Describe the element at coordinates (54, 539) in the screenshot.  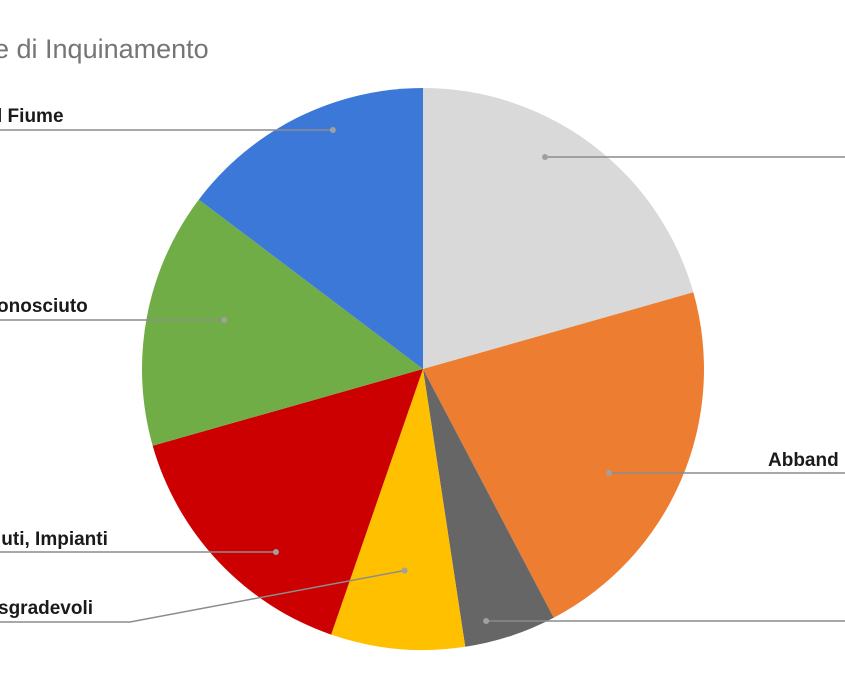
I see `slice-label-4: iuti, Impianti` at that location.